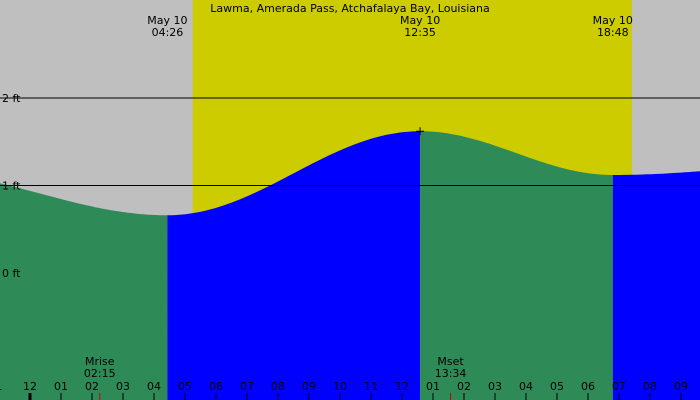 The width and height of the screenshot is (700, 400). Describe the element at coordinates (11, 273) in the screenshot. I see `y-tick-label: 0 ft` at that location.